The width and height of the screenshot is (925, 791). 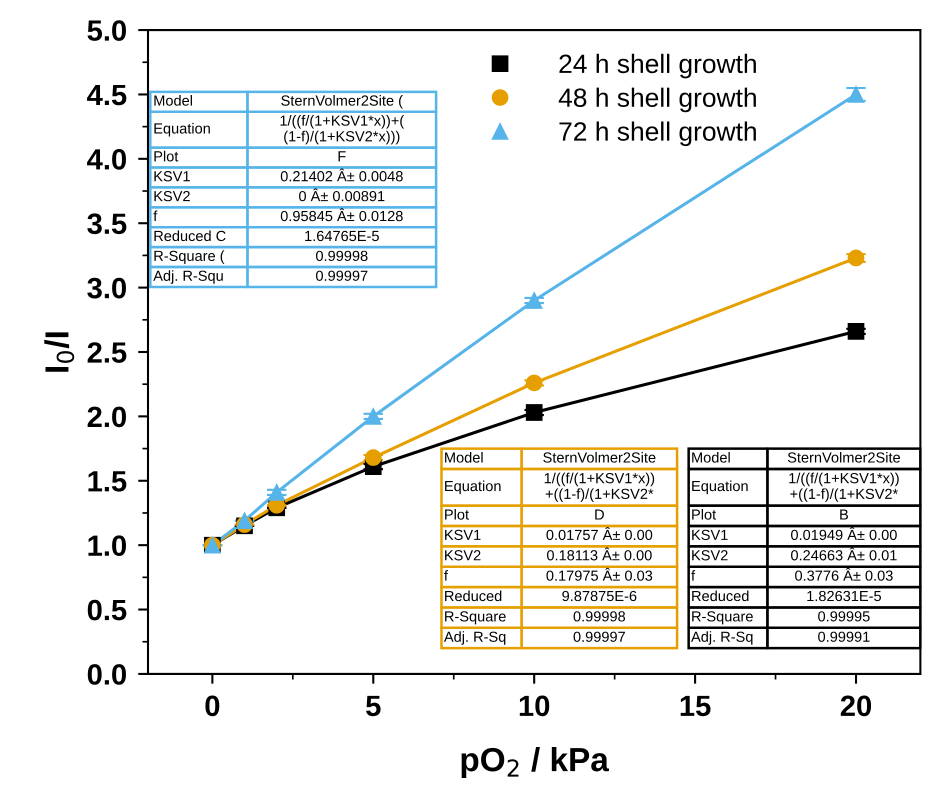 What do you see at coordinates (107, 352) in the screenshot?
I see `y-tick-label: 2.5` at bounding box center [107, 352].